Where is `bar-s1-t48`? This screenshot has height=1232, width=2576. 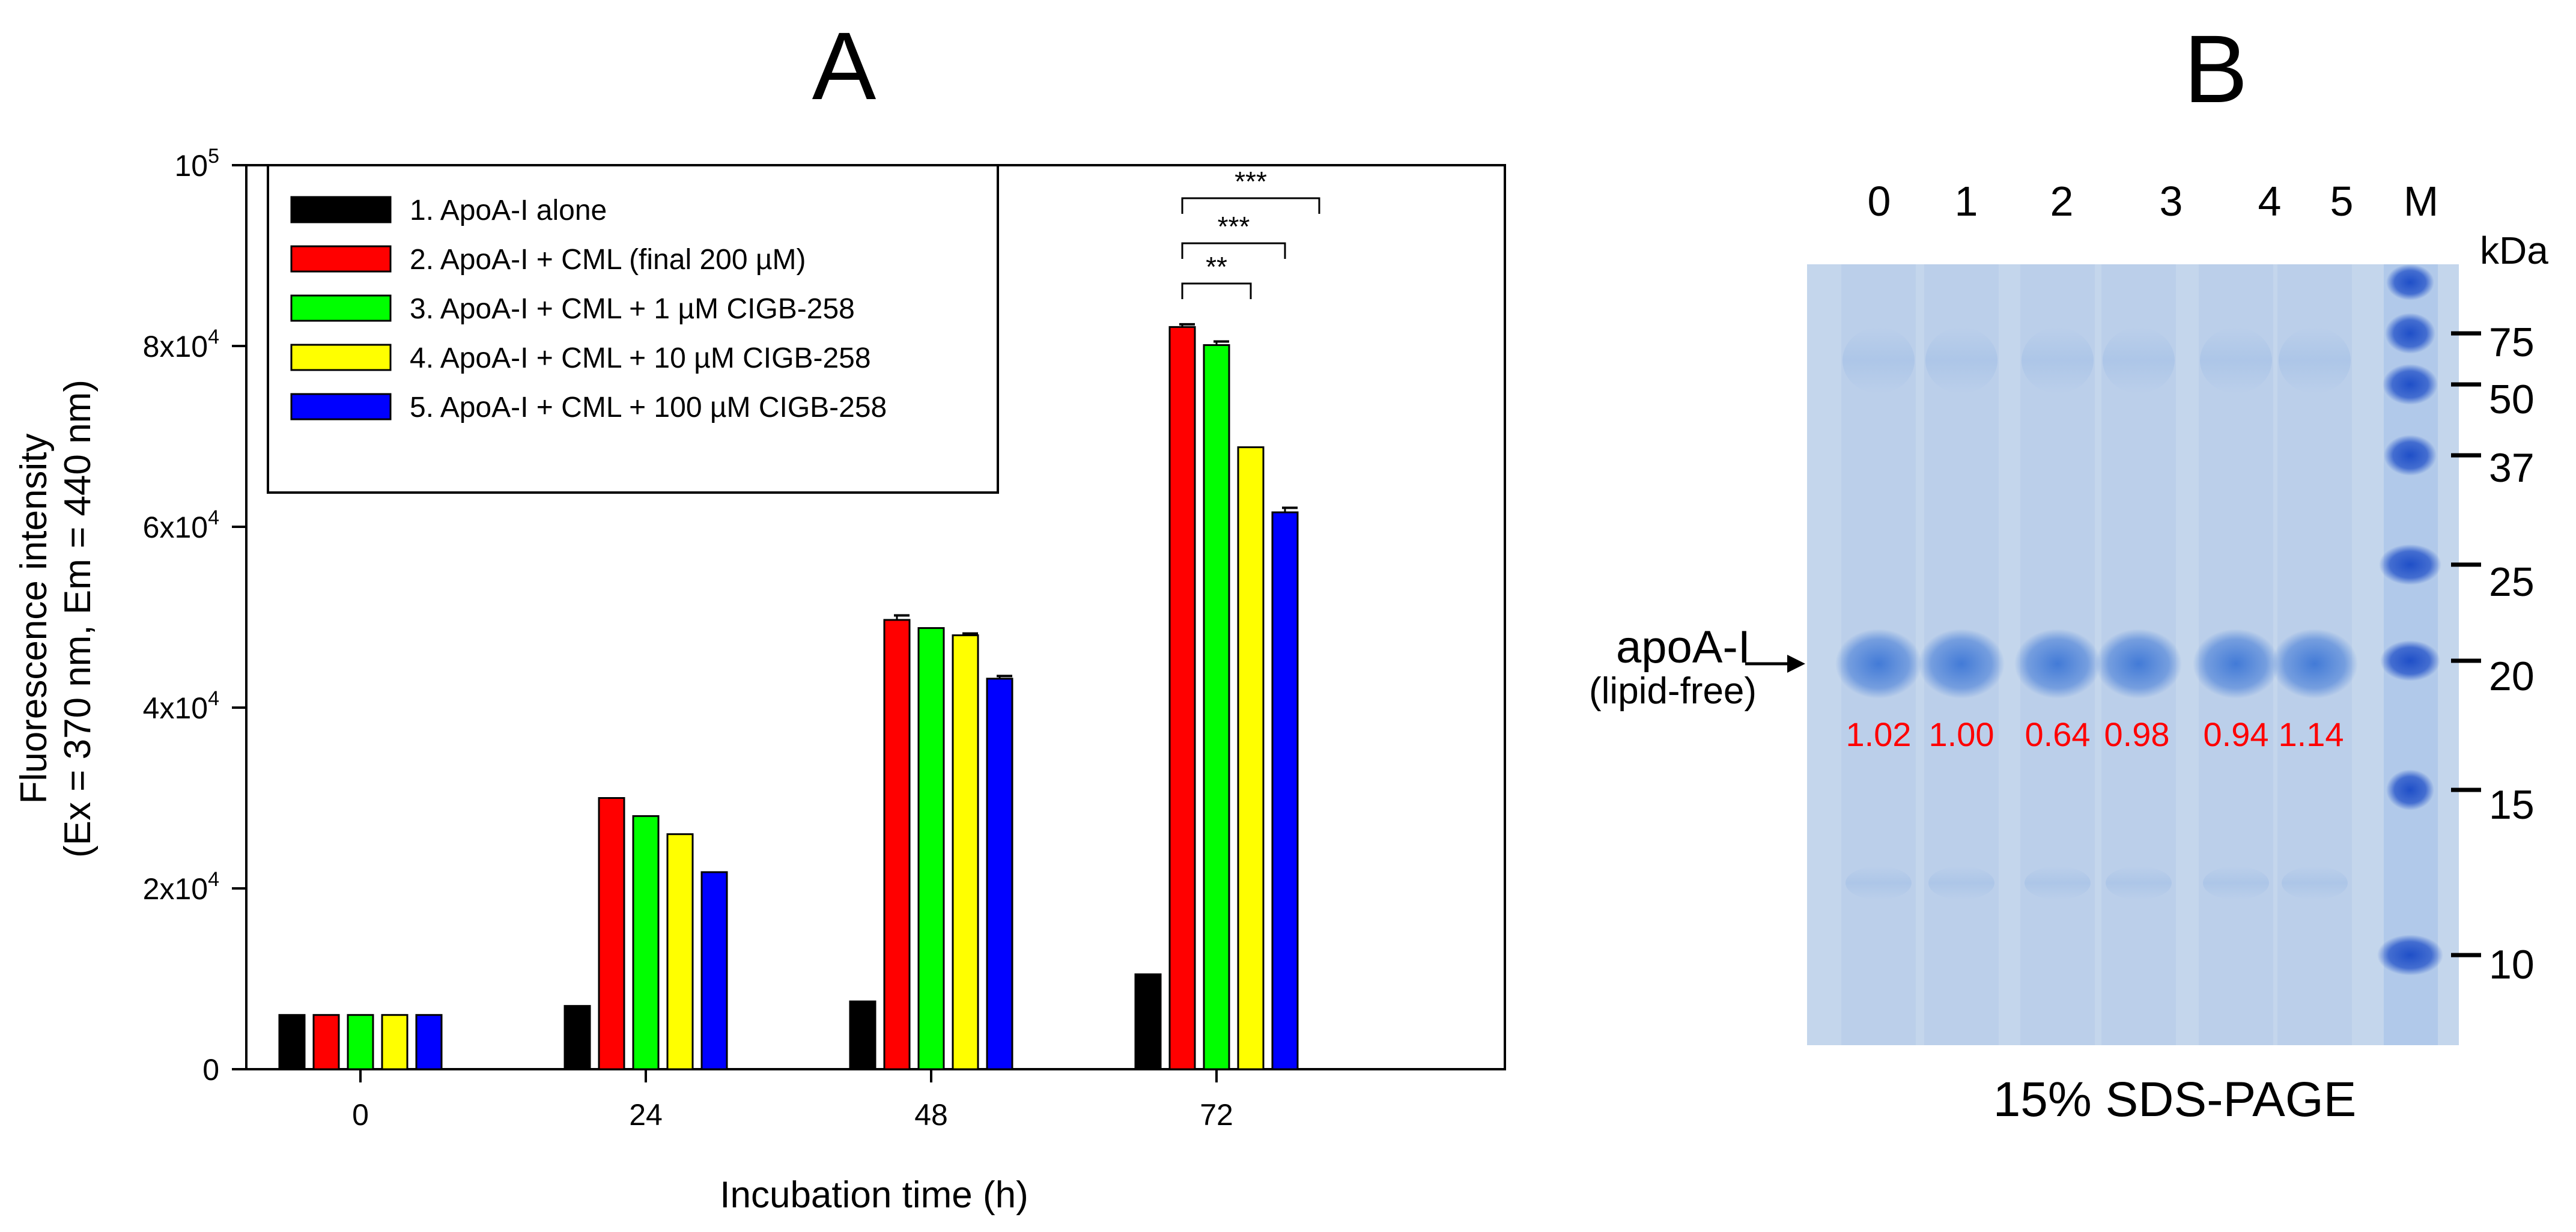
bar-s1-t48 is located at coordinates (863, 1035).